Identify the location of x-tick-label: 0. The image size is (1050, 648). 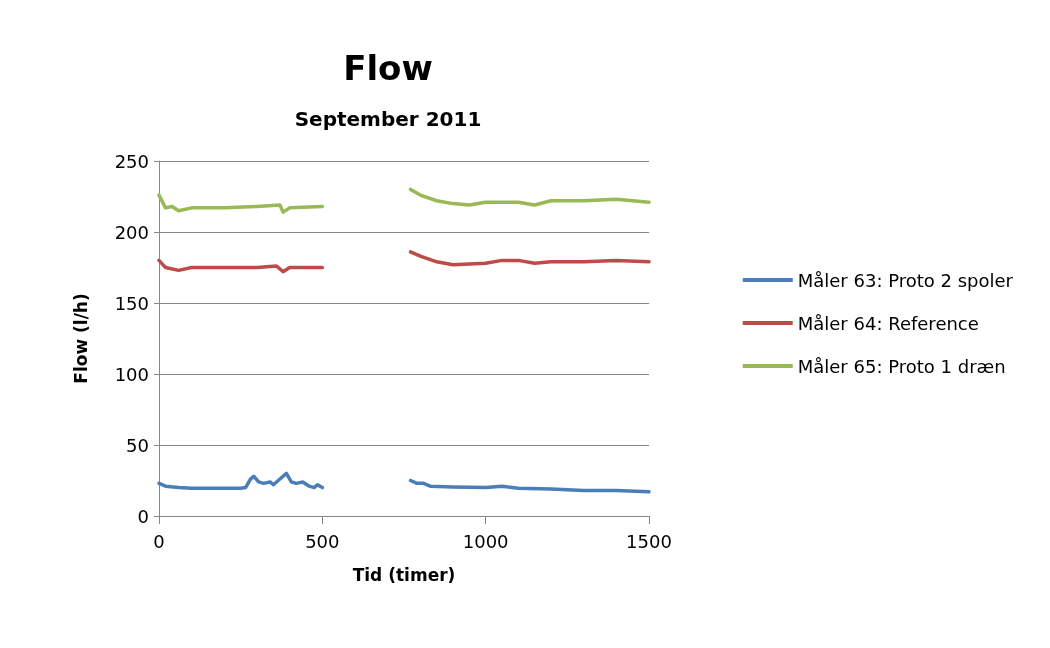
(159, 541).